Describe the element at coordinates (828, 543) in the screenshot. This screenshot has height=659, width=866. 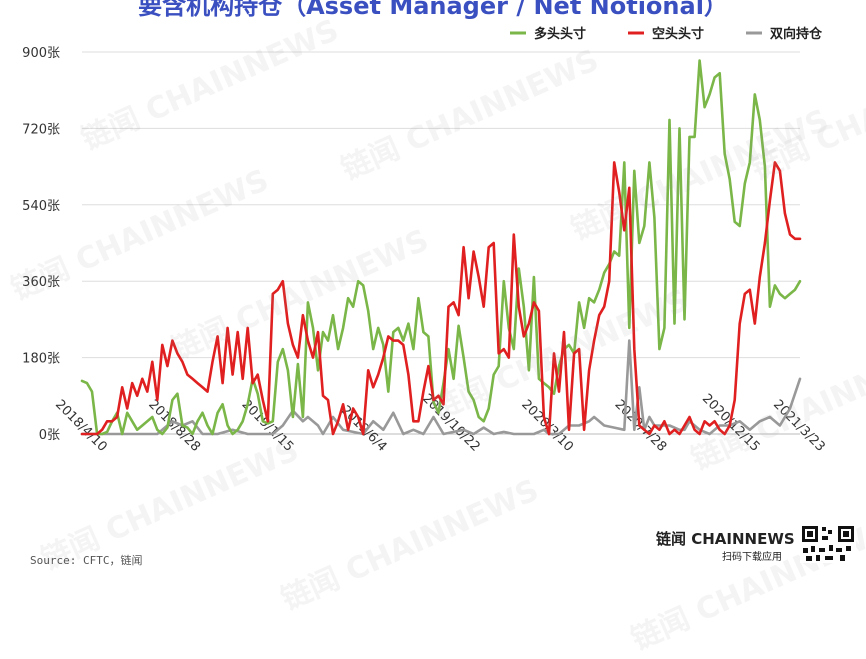
I see `qr-code-icon` at that location.